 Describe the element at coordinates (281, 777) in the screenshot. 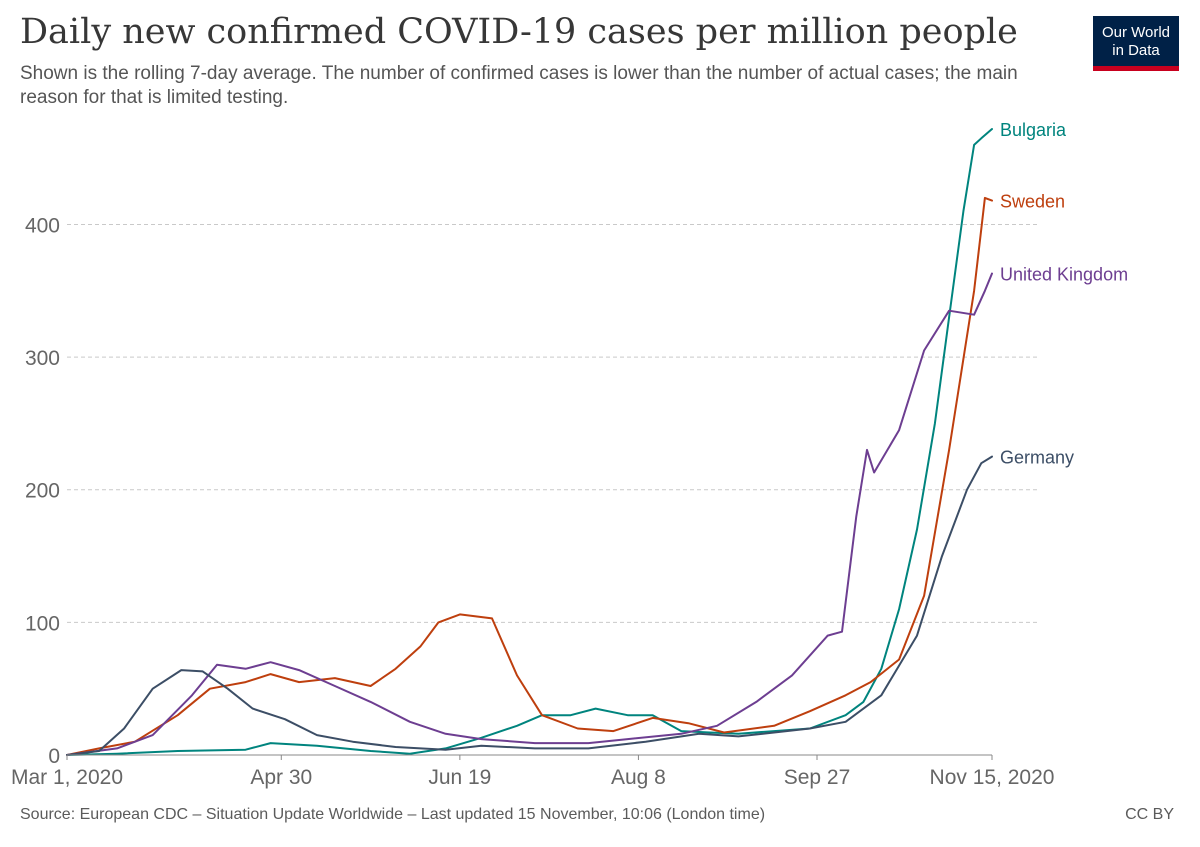

I see `x-tick-label: Apr 30` at that location.